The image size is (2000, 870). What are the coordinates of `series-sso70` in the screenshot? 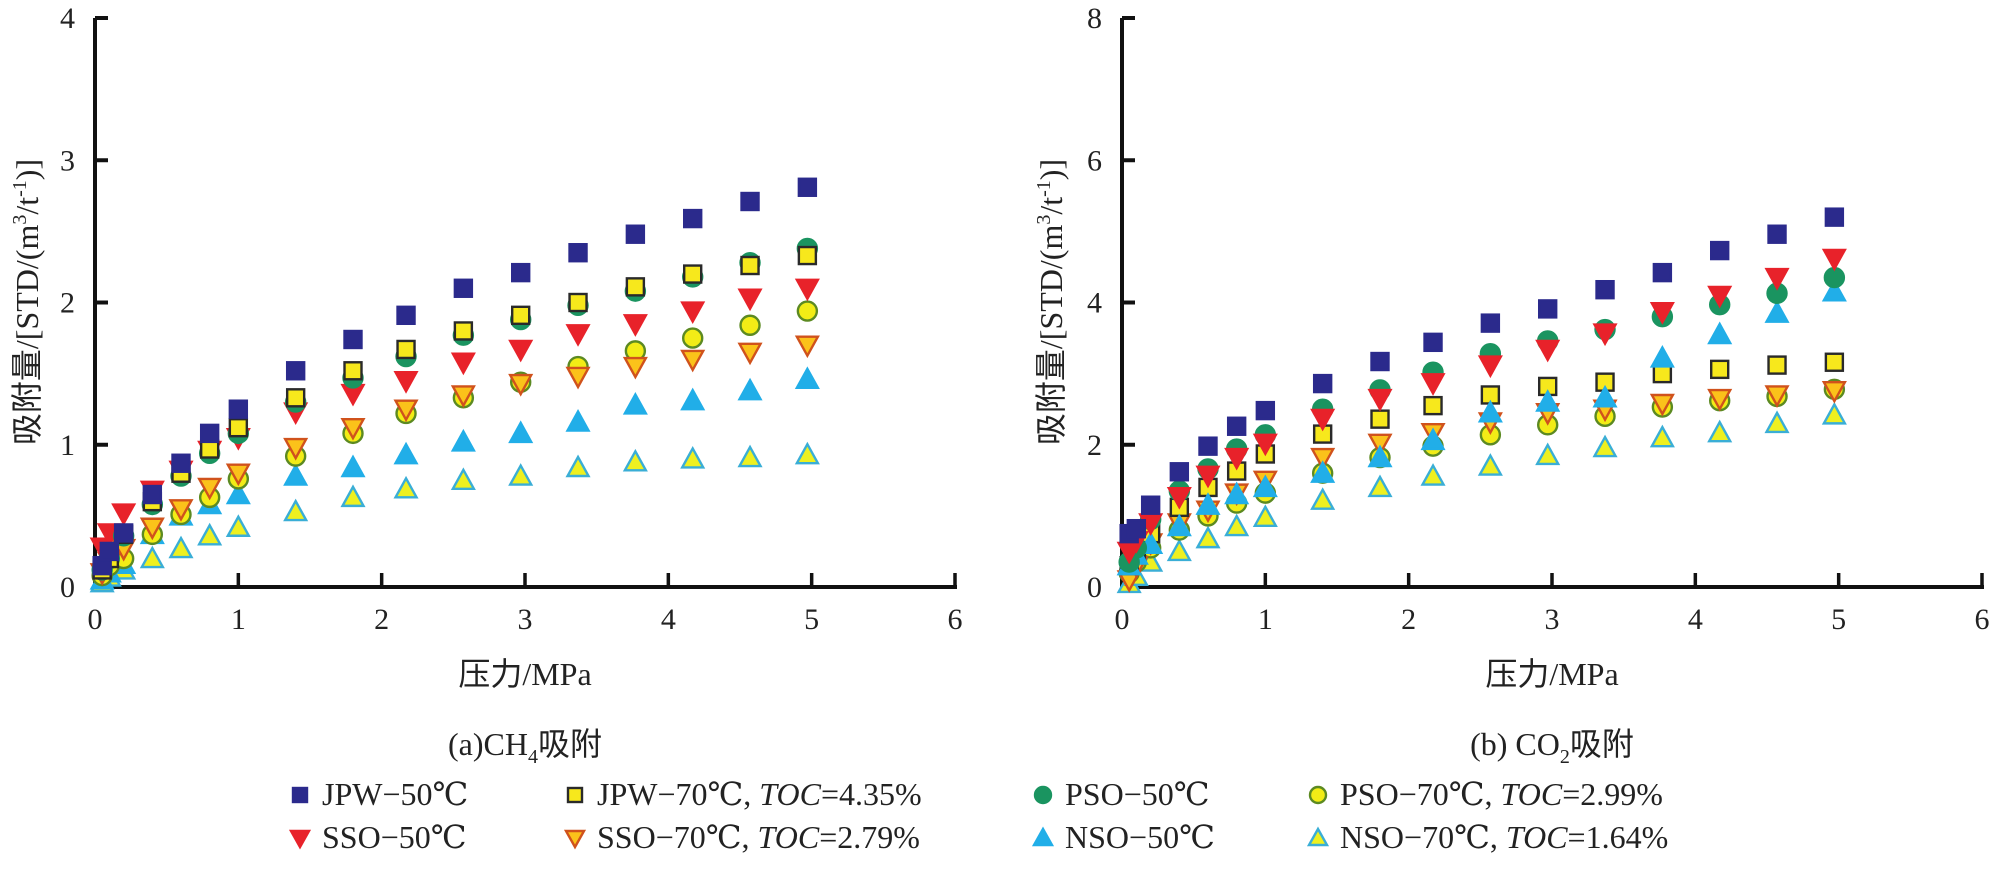 It's located at (454, 460).